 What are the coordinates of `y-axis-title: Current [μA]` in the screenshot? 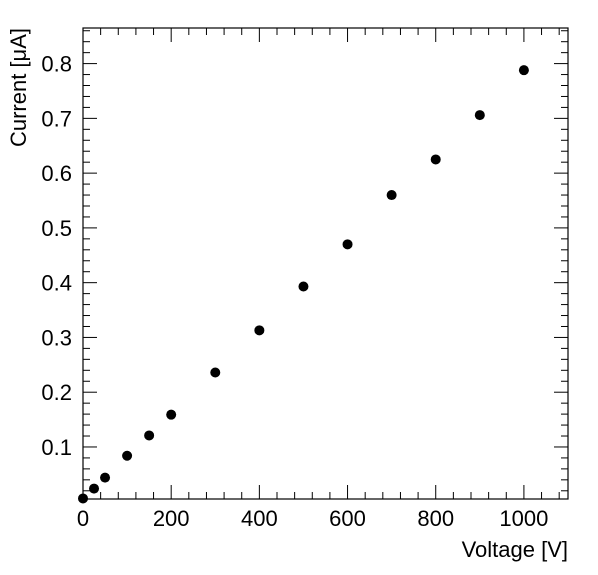 It's located at (18, 87).